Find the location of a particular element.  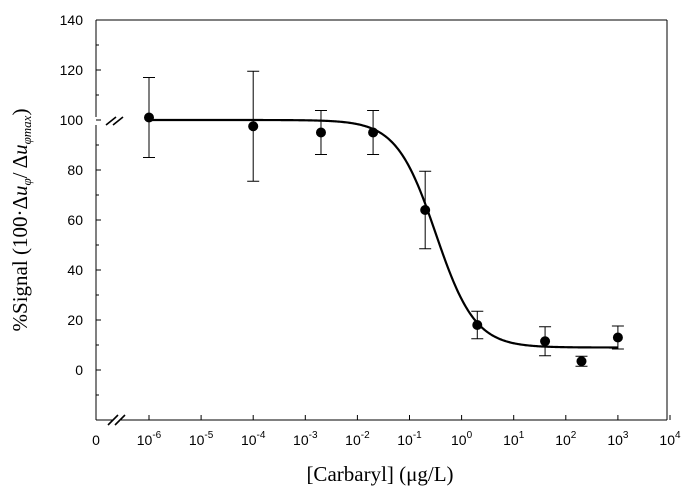

x-tick-label: 10¹ is located at coordinates (514, 439).